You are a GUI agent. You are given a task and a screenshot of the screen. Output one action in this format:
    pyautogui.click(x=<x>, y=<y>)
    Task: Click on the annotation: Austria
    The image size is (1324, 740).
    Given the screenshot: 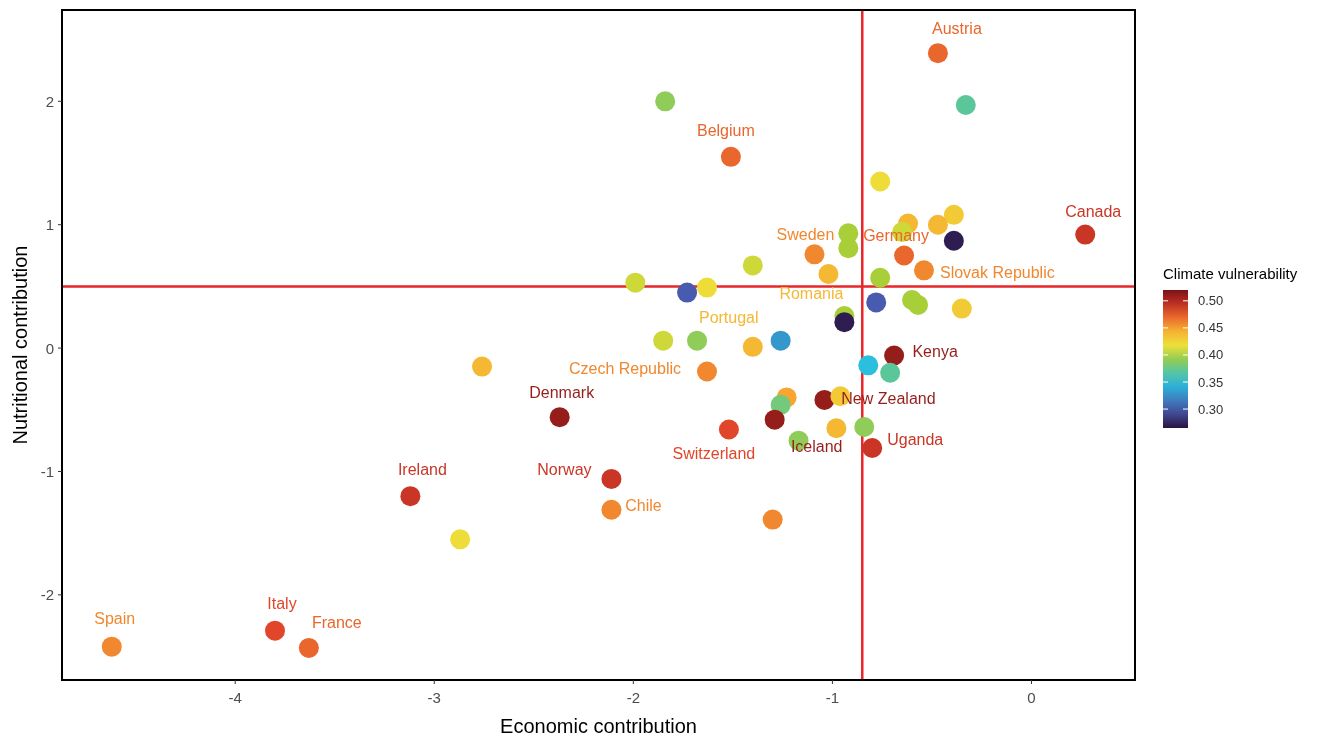 What is the action you would take?
    pyautogui.click(x=957, y=28)
    